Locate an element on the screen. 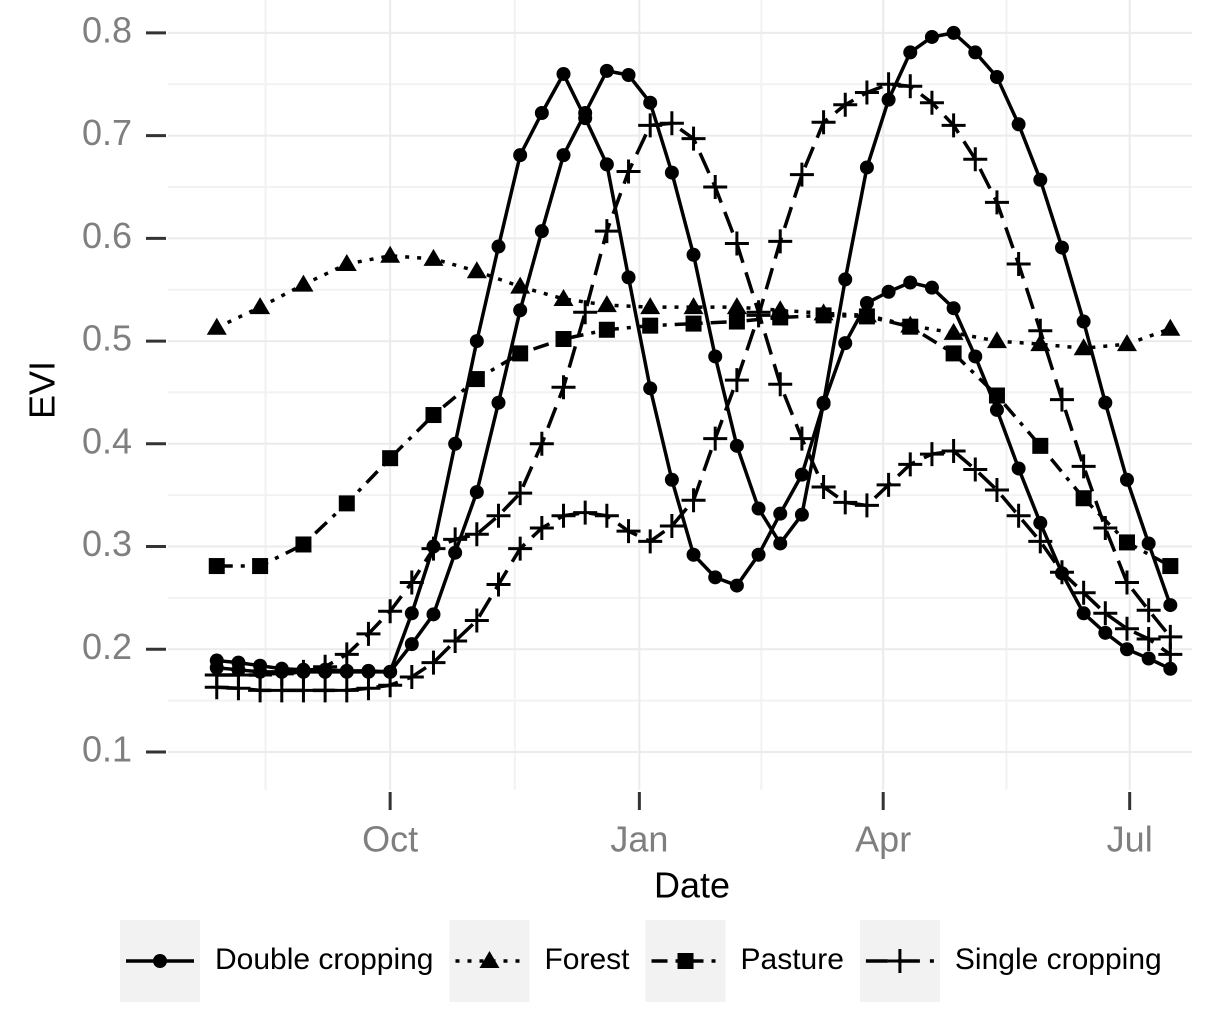 This screenshot has height=1014, width=1216. y-tick-label: 0.3 is located at coordinates (107, 543).